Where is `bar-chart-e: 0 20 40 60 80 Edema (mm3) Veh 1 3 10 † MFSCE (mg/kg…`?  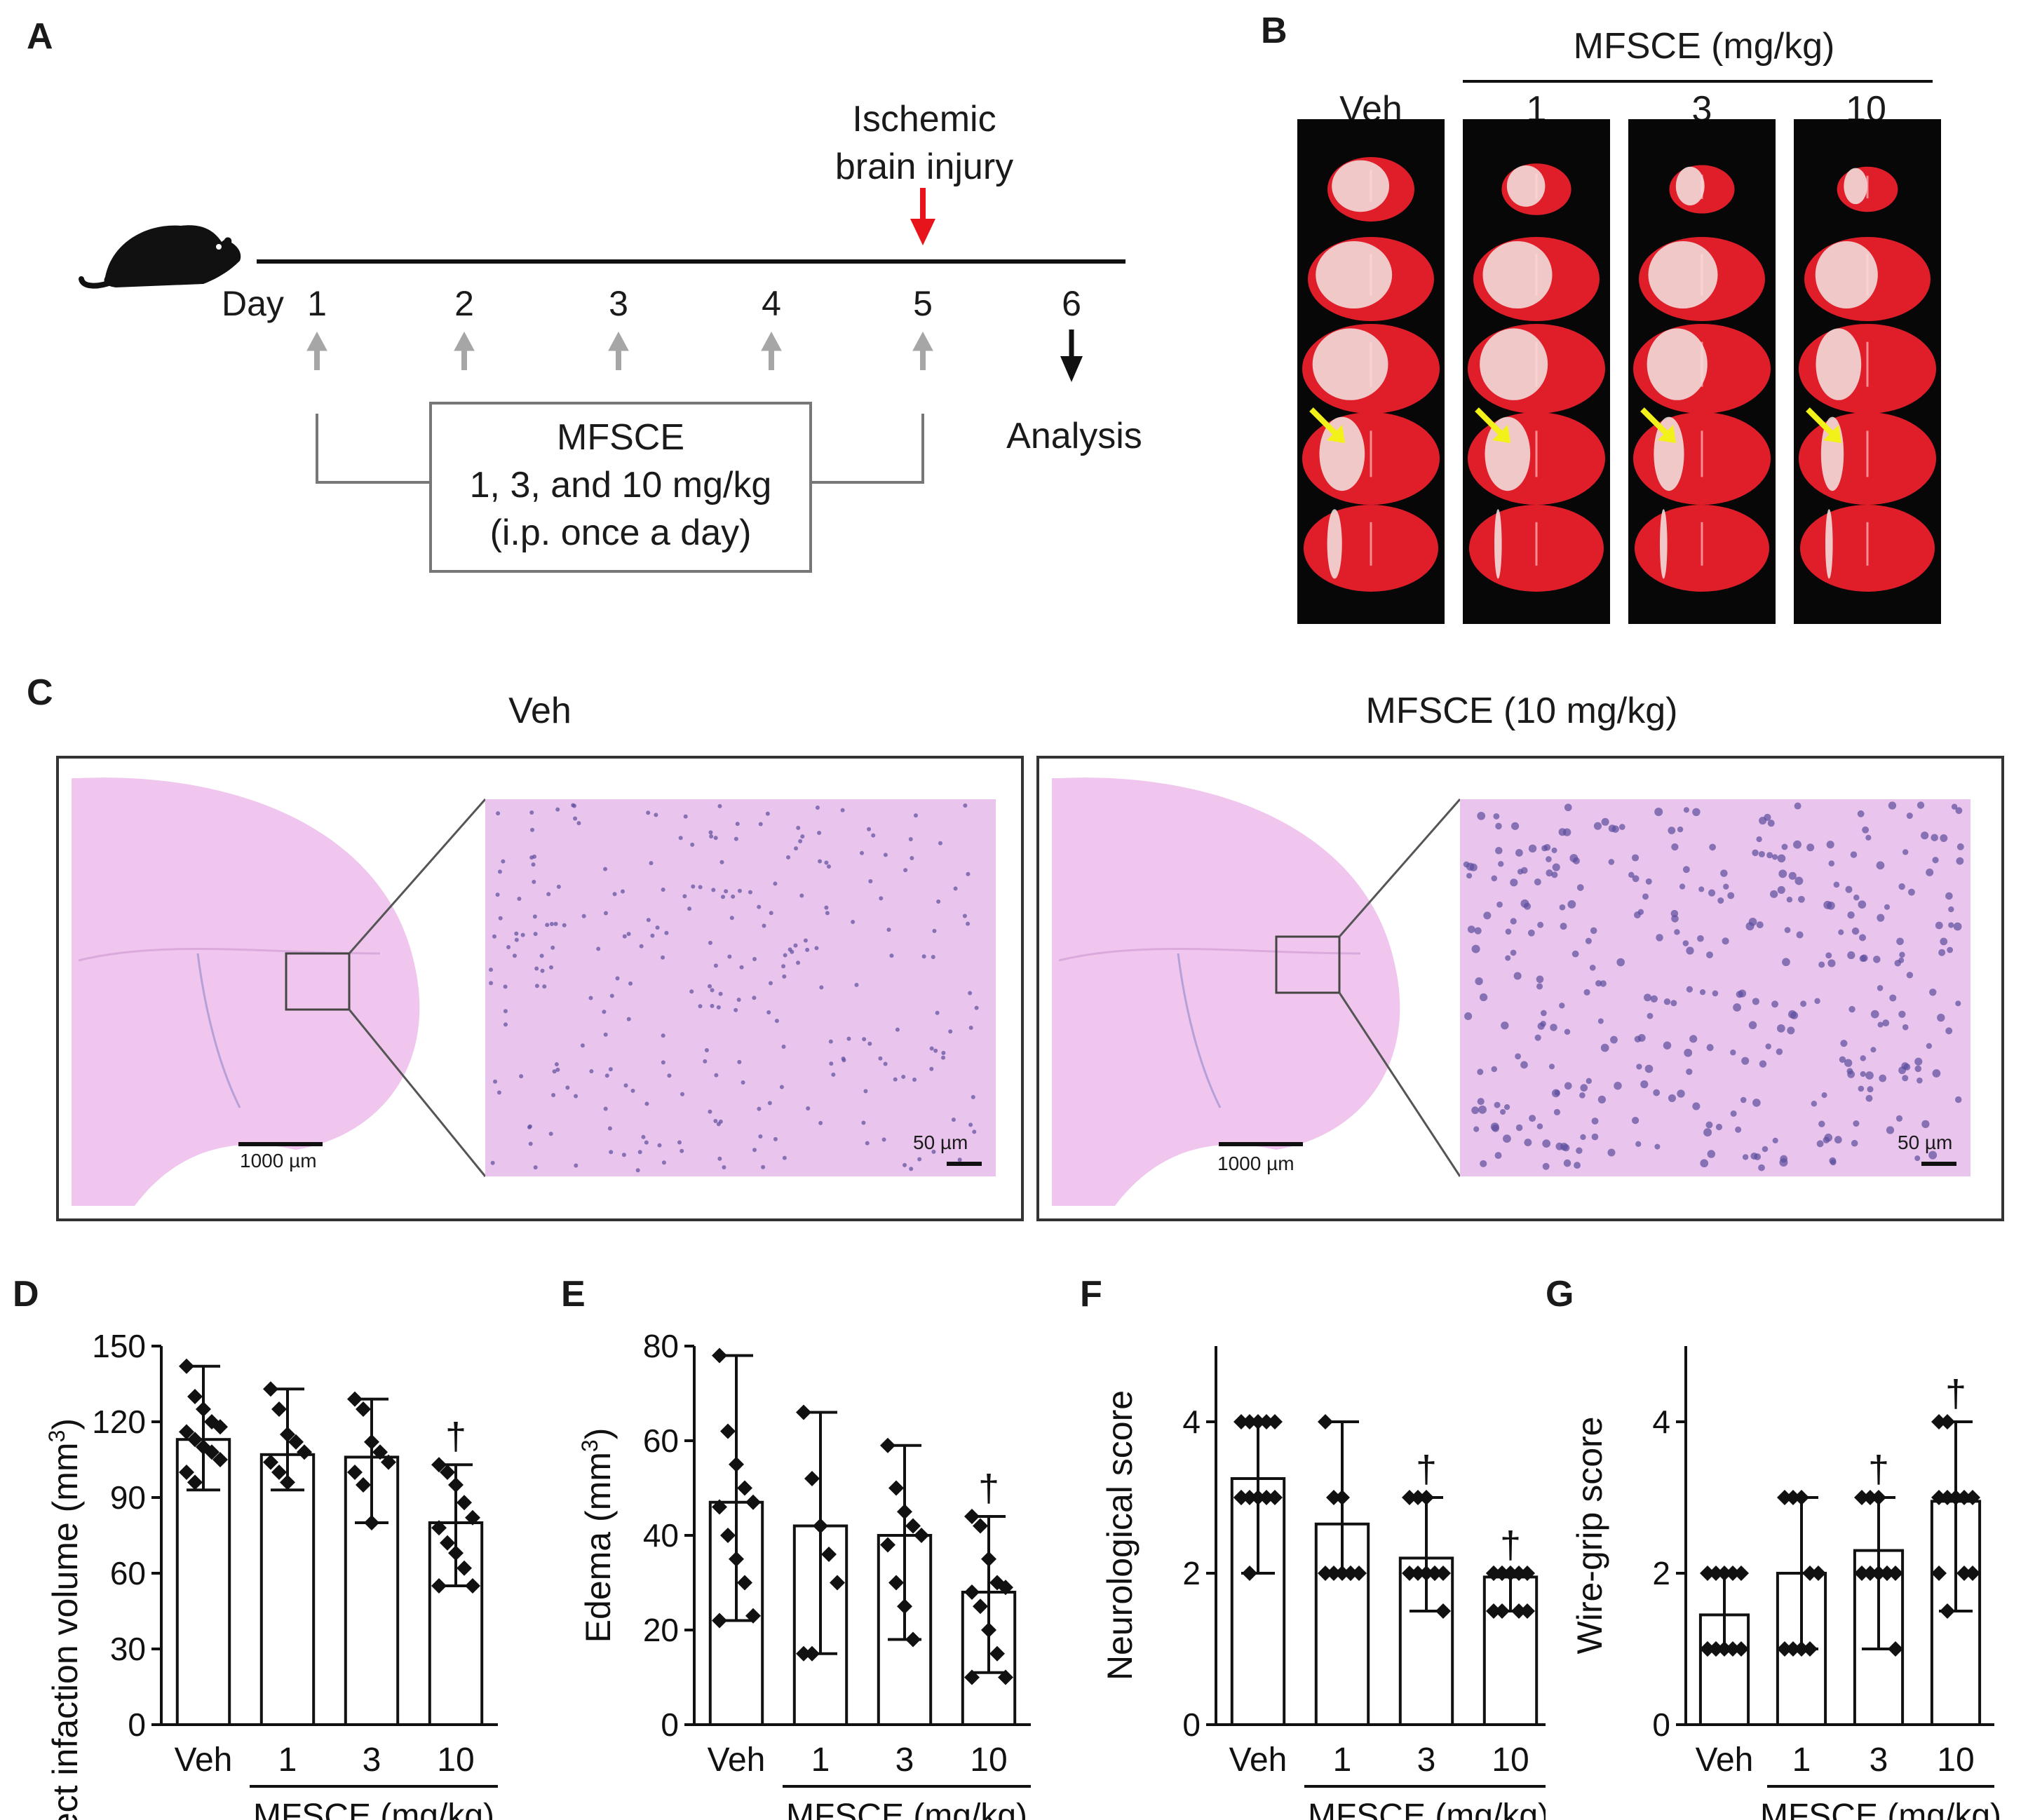
bar-chart-e: 0 20 40 60 80 Edema (mm3) Veh 1 3 10 † MFSCE (mg/kg… is located at coordinates (804, 1574).